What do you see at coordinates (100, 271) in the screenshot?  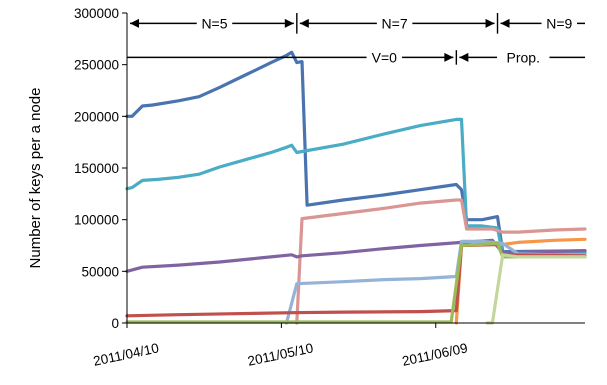 I see `y-tick-label: 50000` at bounding box center [100, 271].